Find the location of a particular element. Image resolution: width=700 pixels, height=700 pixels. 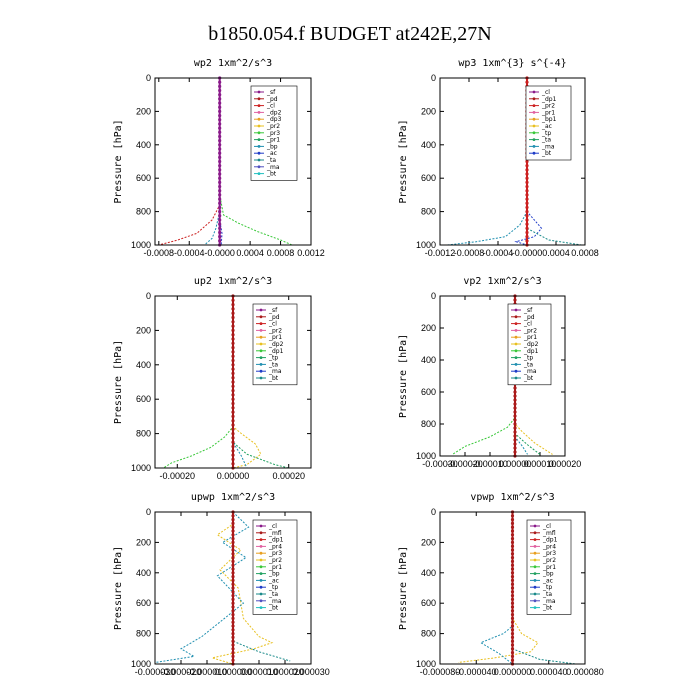

x-tick-label: -0.00030 is located at coordinates (440, 464).